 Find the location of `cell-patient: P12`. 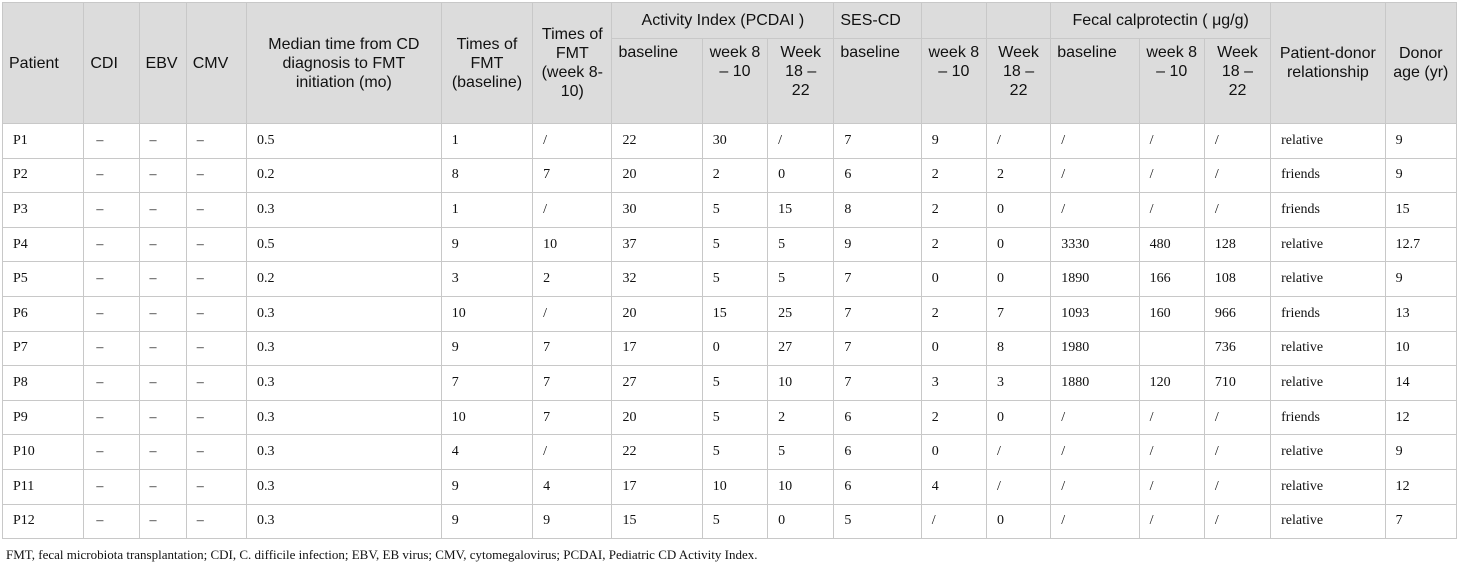

cell-patient: P12 is located at coordinates (43, 521).